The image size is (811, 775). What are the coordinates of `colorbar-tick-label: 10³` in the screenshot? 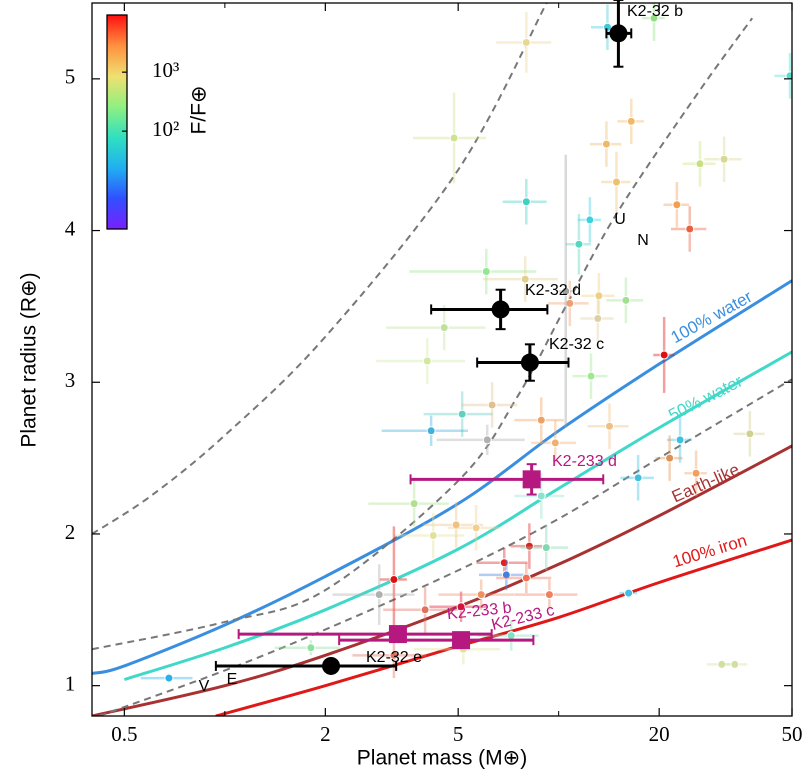 It's located at (165, 70).